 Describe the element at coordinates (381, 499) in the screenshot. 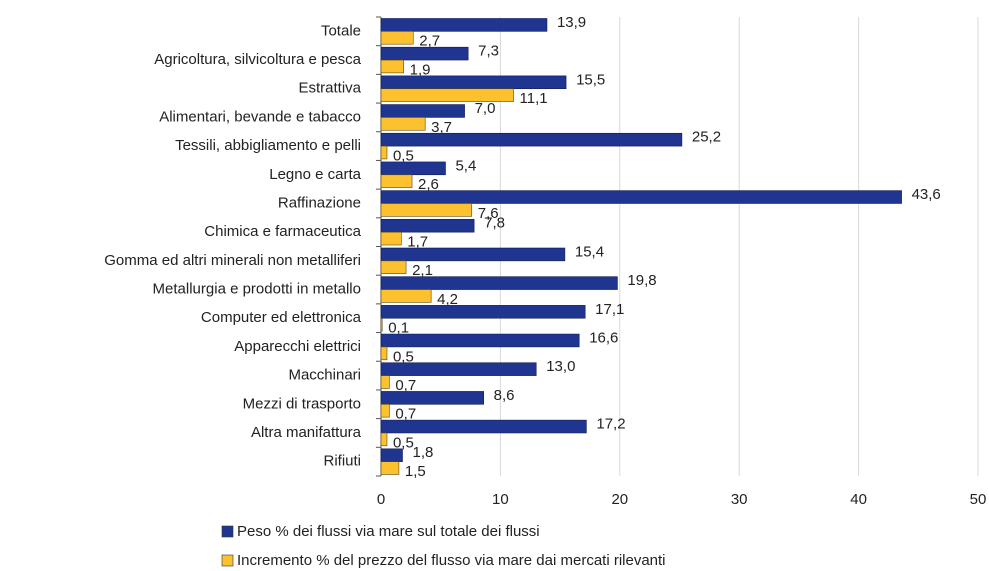

I see `x-tick-label: 0` at that location.